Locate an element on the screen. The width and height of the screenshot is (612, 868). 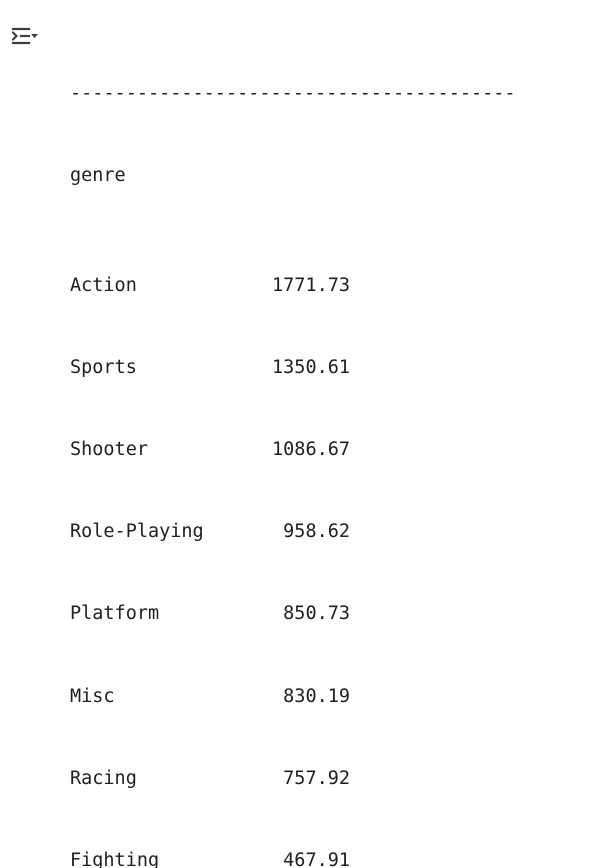
series-row: Sports 1350.61 is located at coordinates (330, 367).